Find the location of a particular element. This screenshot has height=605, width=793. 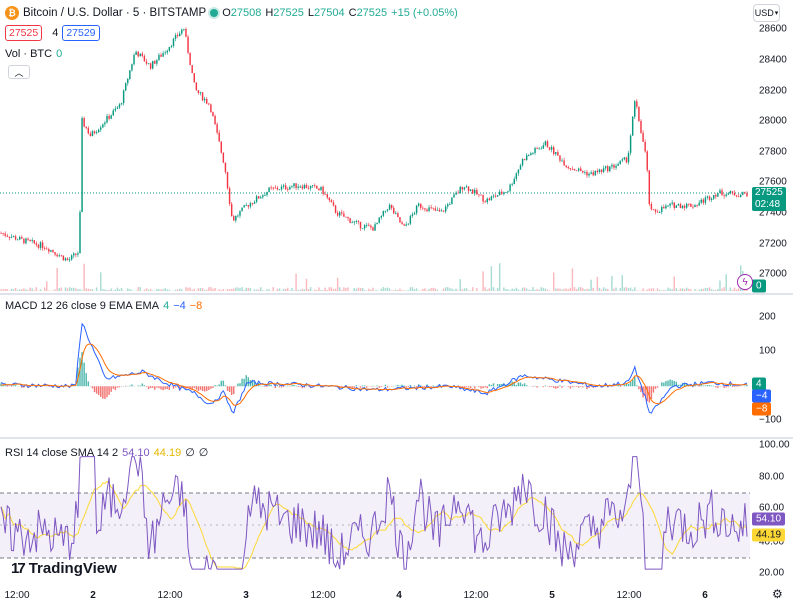

rsi-value-tag: 54.10 is located at coordinates (769, 519).